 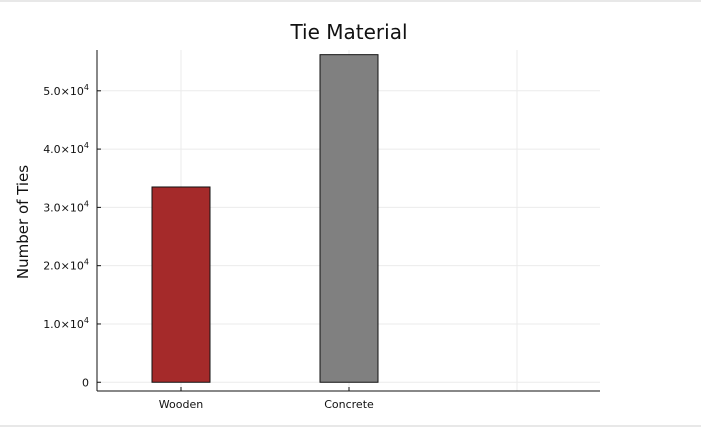 What do you see at coordinates (23, 222) in the screenshot?
I see `y-axis-label: Number of Ties` at bounding box center [23, 222].